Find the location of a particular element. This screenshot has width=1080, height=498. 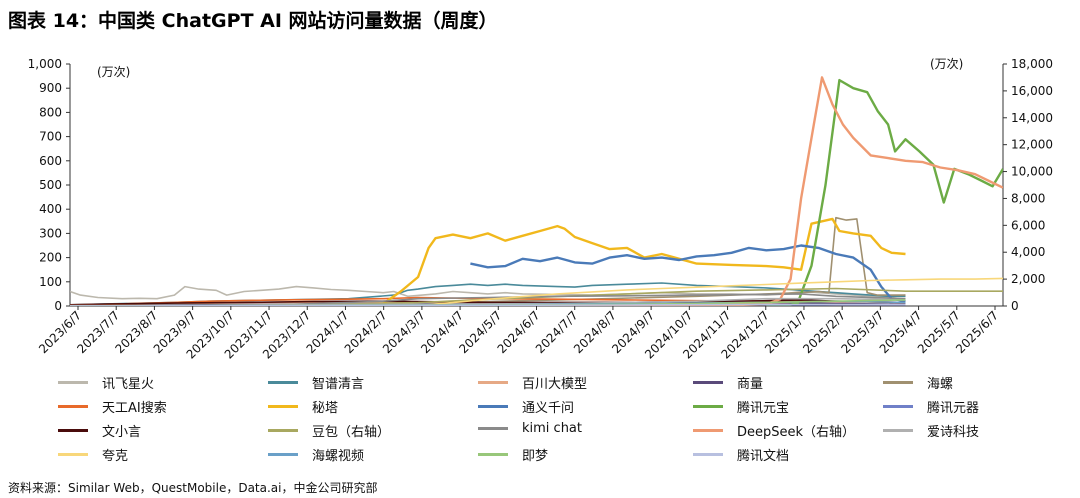

right-tick-label: 4,000 is located at coordinates (1028, 252).